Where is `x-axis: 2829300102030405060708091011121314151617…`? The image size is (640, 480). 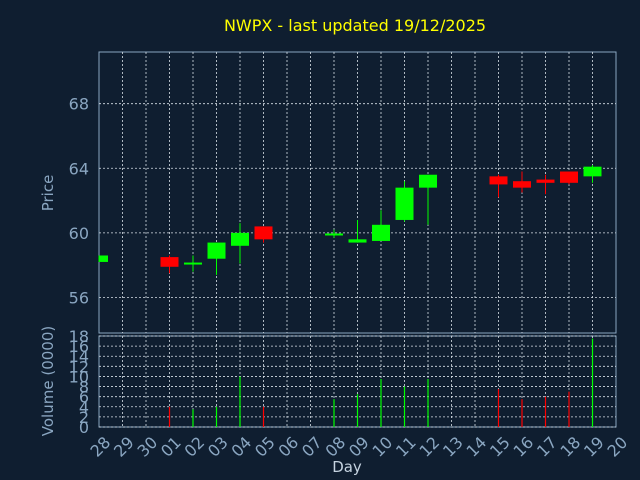 x-axis: 2829300102030405060708091011121314151617… is located at coordinates (358, 447).